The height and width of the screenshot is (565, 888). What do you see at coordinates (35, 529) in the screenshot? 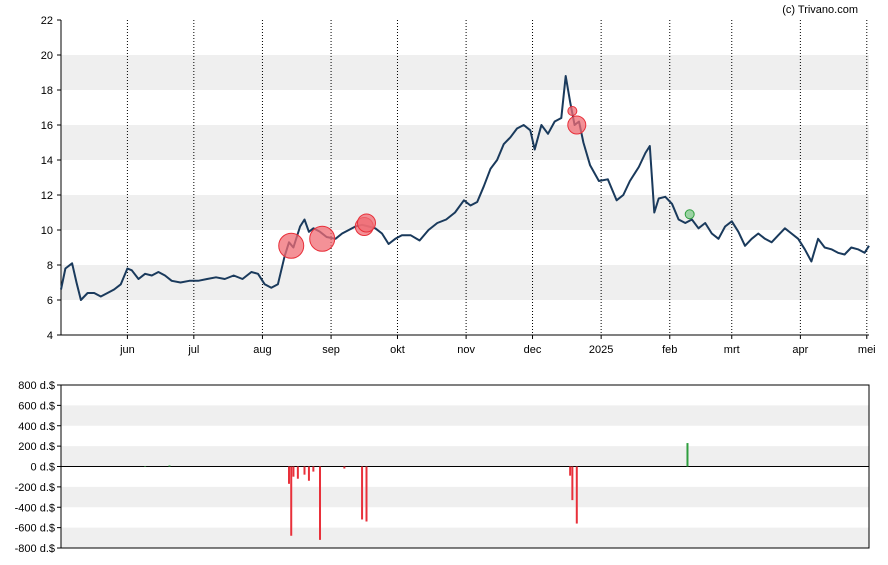
I see `volume-y-tick-label: -600 d.$` at bounding box center [35, 529].